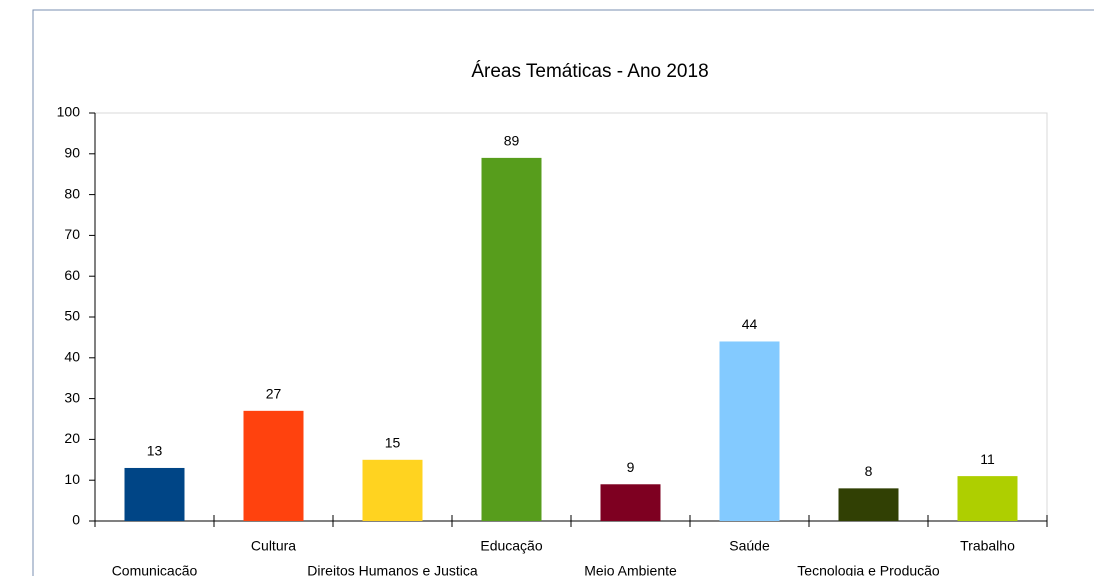 The image size is (1094, 576). I want to click on y-tick-label: 0, so click(76, 520).